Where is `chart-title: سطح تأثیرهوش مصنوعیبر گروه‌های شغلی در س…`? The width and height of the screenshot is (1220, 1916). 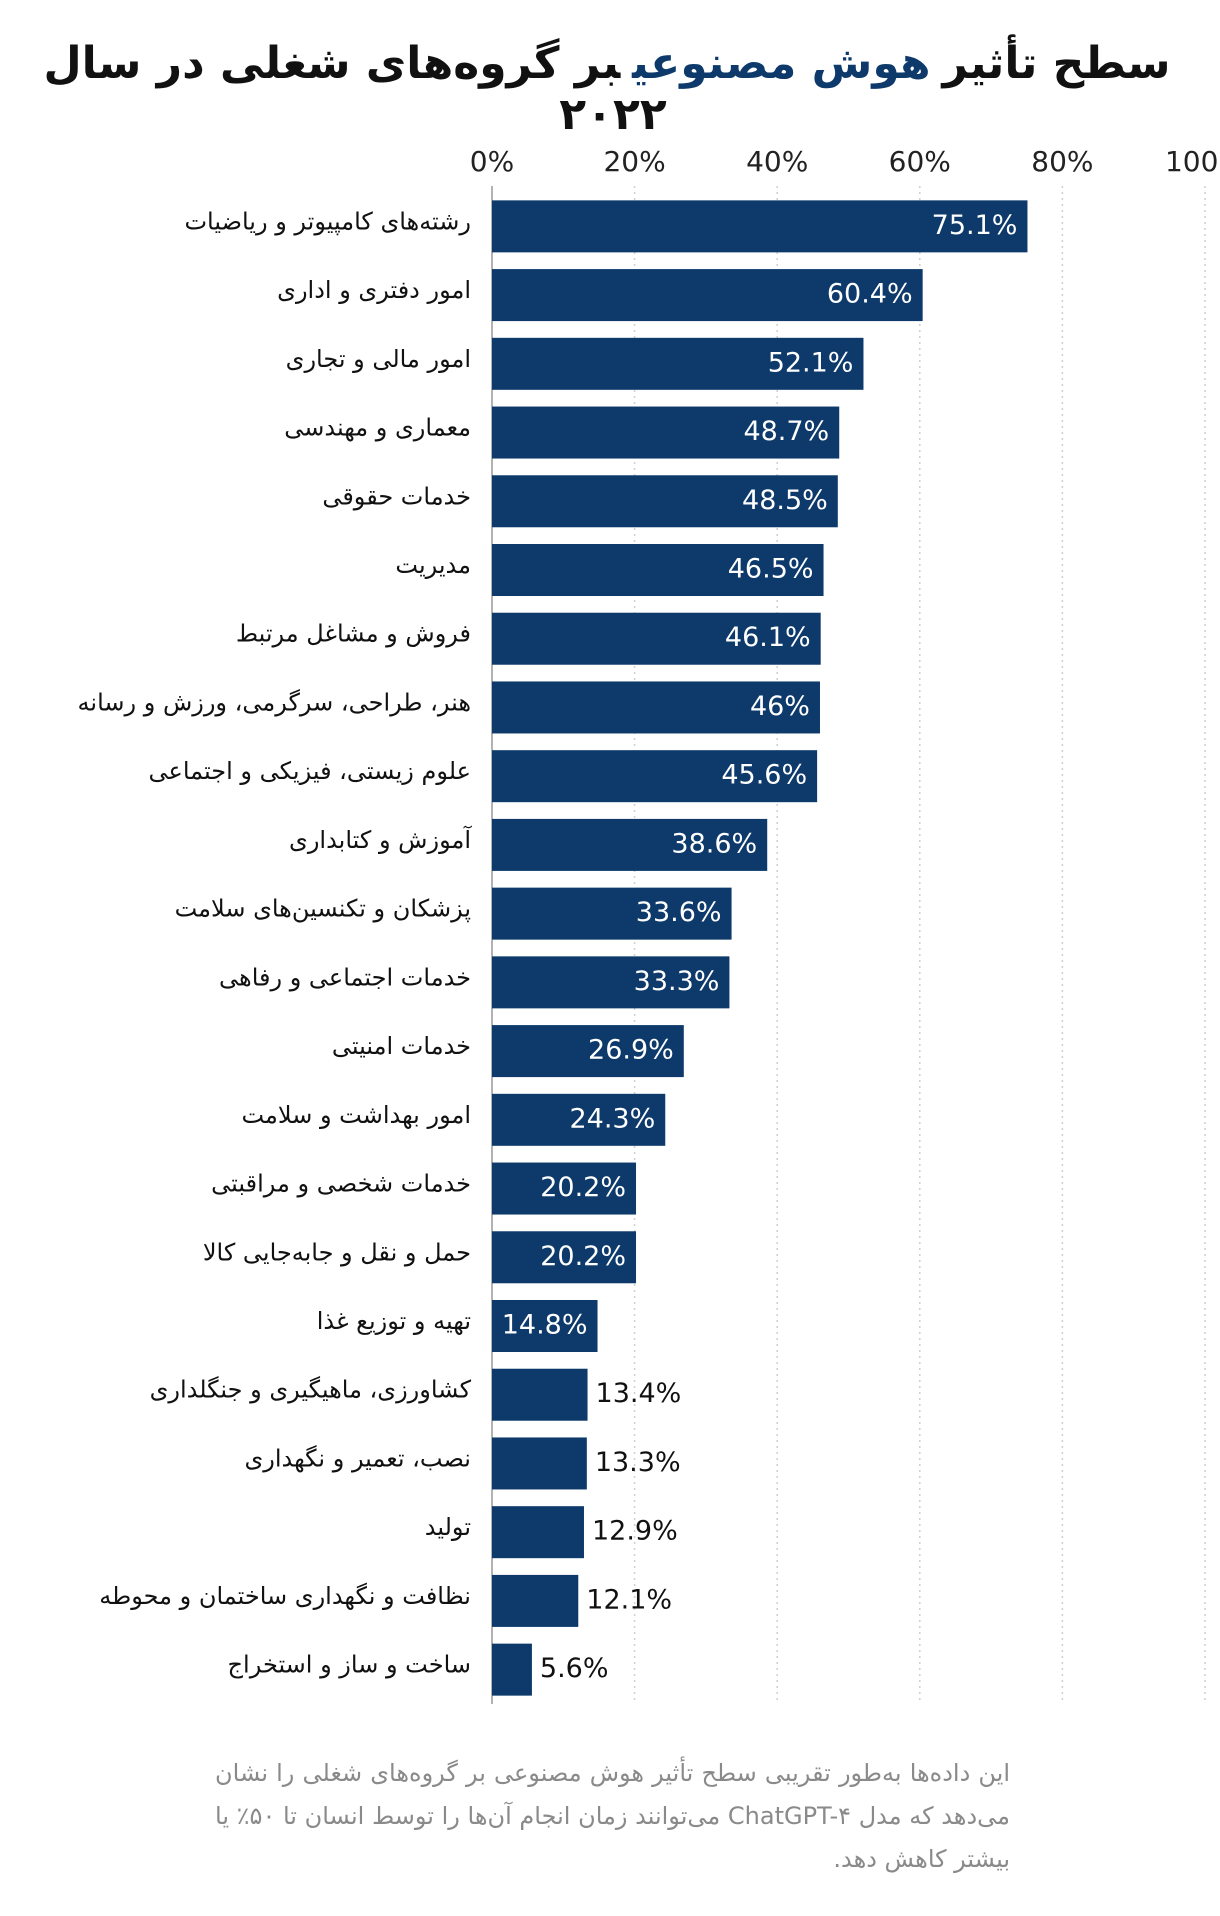
chart-title: سطح تأثیرهوش مصنوعیبر گروه‌های شغلی در س… is located at coordinates (610, 89).